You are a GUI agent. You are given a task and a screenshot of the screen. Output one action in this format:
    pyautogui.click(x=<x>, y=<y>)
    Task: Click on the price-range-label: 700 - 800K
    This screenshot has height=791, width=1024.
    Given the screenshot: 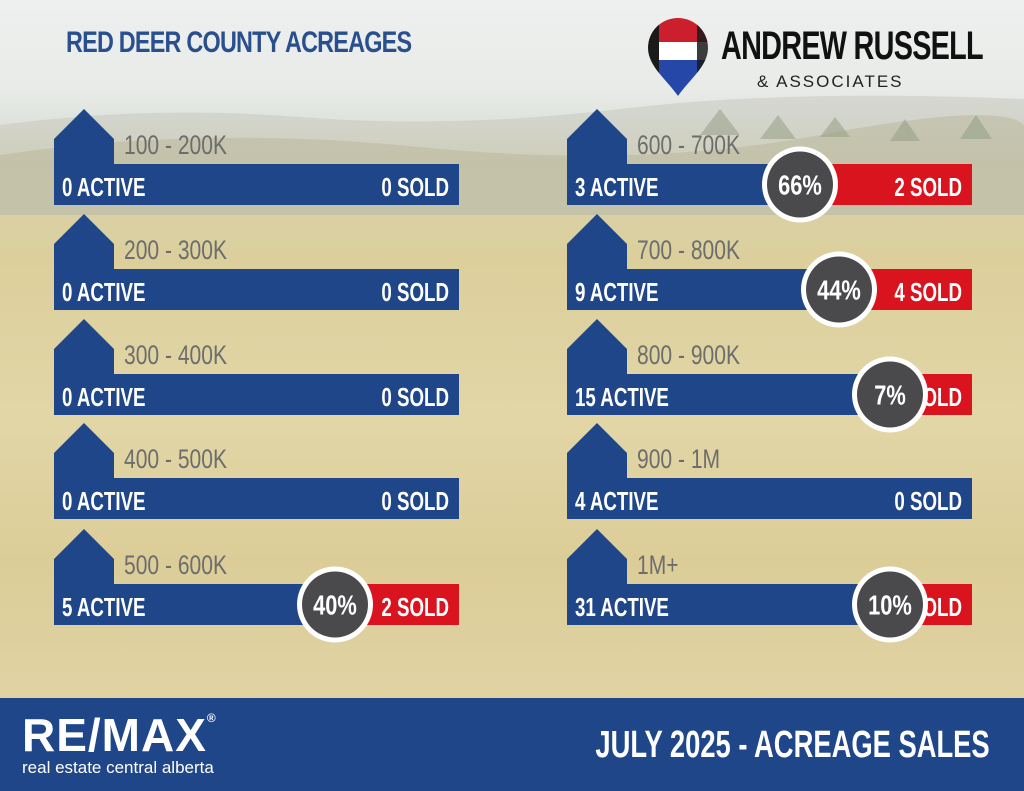 What is the action you would take?
    pyautogui.click(x=688, y=251)
    